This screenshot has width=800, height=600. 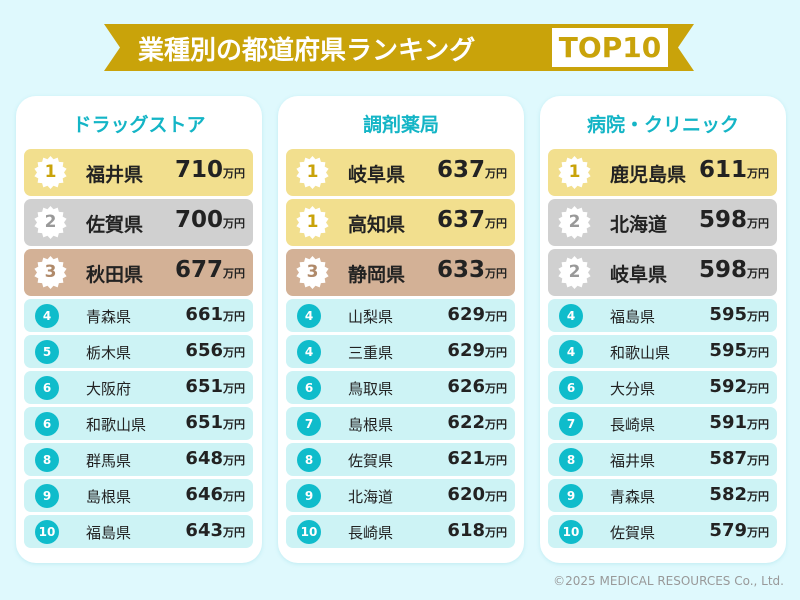 I want to click on salary-value: 579万円, so click(x=739, y=530).